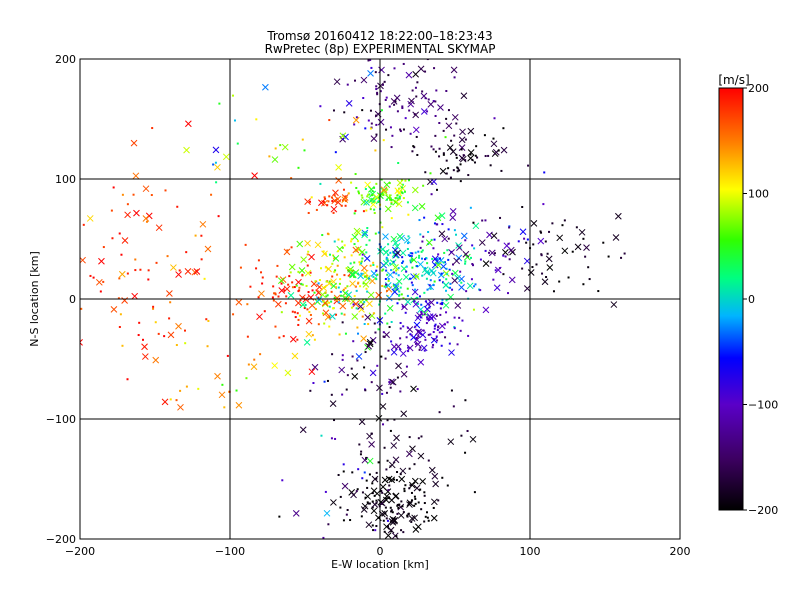 Image resolution: width=800 pixels, height=600 pixels. What do you see at coordinates (763, 510) in the screenshot?
I see `colorbar-tick-label: −200` at bounding box center [763, 510].